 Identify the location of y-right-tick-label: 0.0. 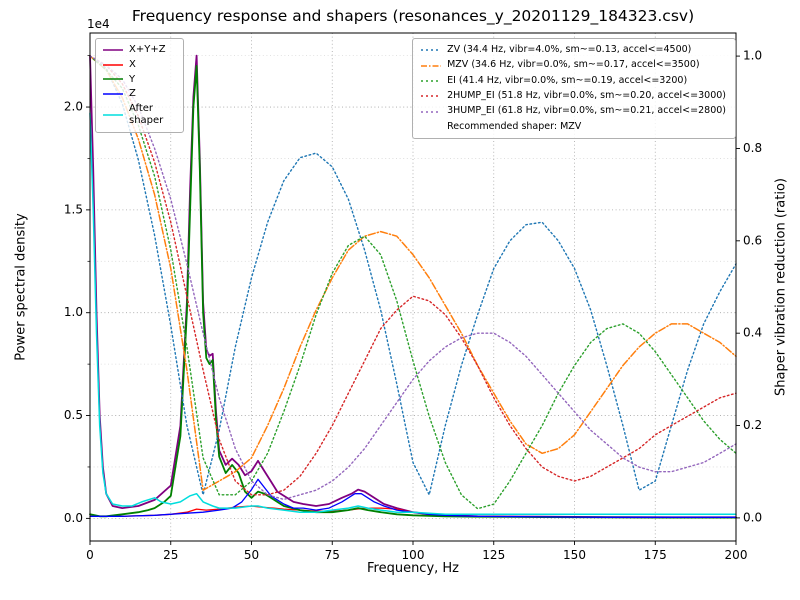
(752, 517).